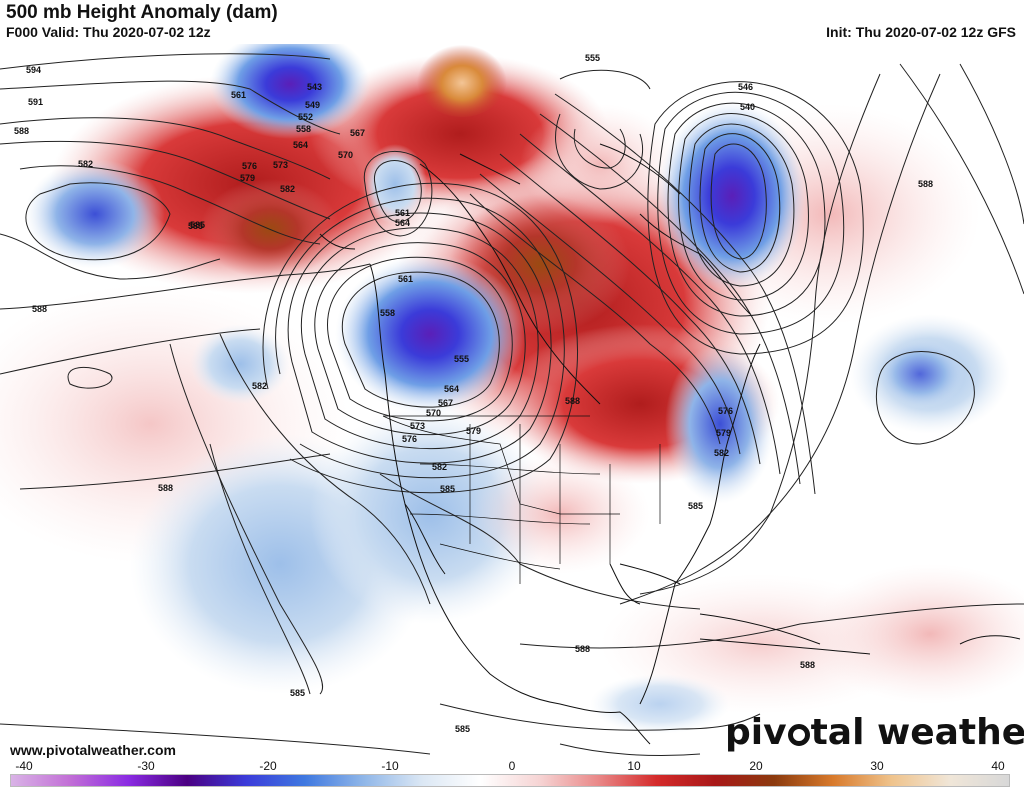  What do you see at coordinates (998, 766) in the screenshot?
I see `colorbar-tick: 40` at bounding box center [998, 766].